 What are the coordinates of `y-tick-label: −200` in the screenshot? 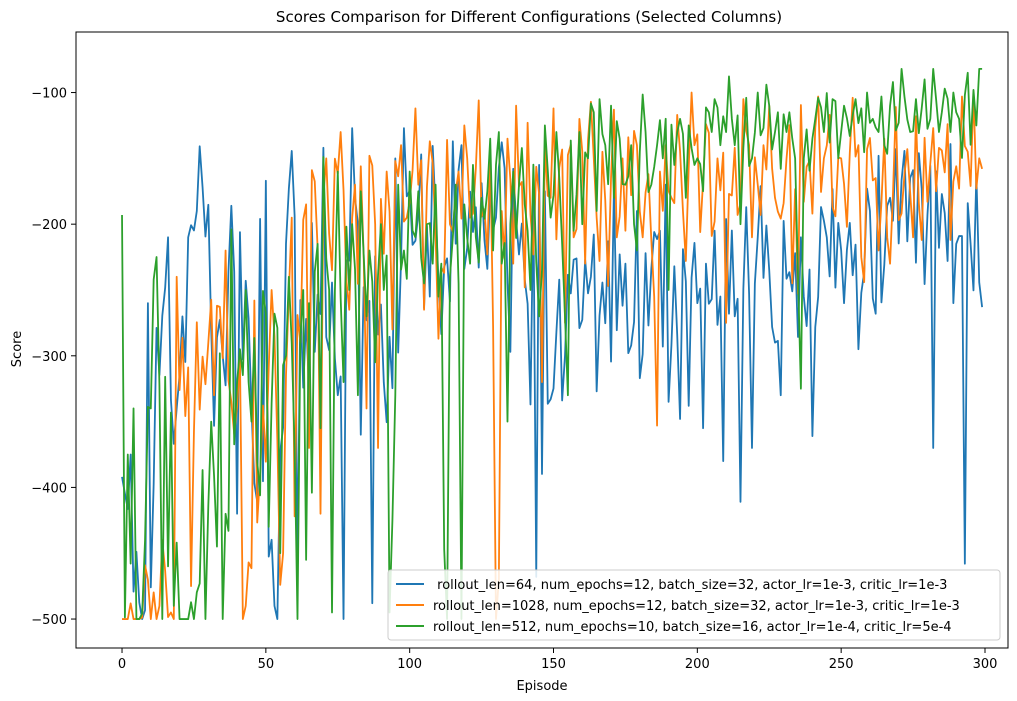 It's located at (49, 225).